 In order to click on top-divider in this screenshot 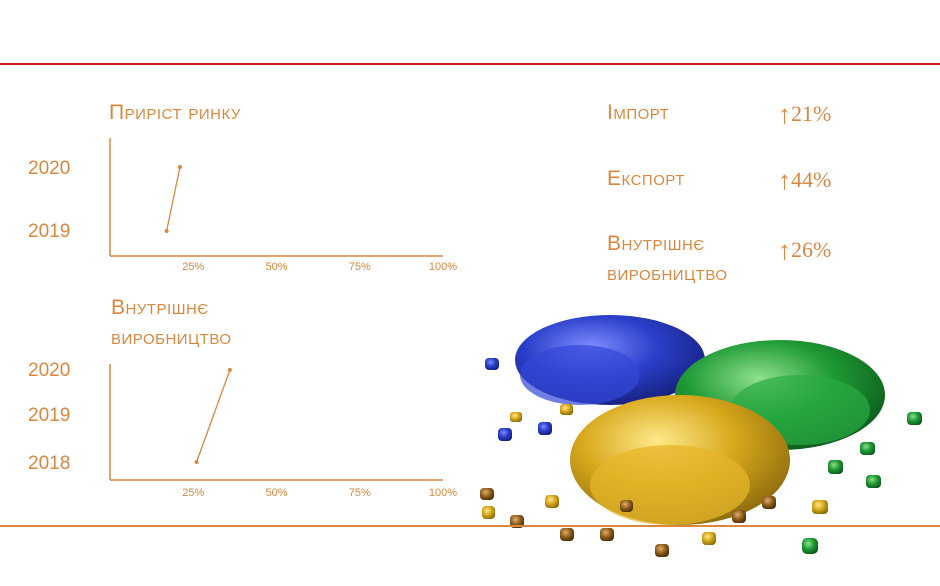, I will do `click(470, 64)`.